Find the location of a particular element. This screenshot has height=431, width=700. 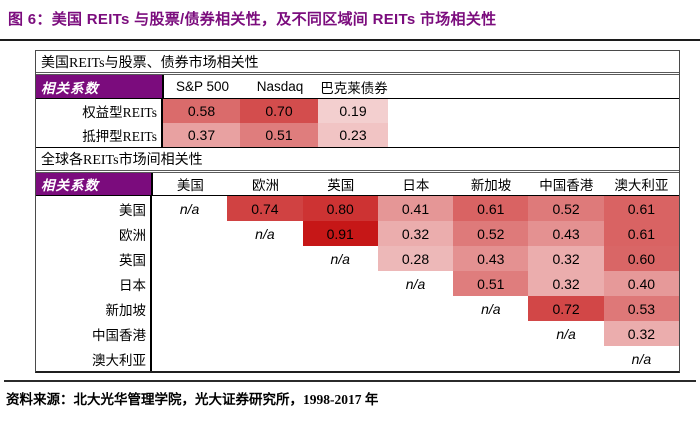

heatmap-cell: 0.53 is located at coordinates (641, 308).